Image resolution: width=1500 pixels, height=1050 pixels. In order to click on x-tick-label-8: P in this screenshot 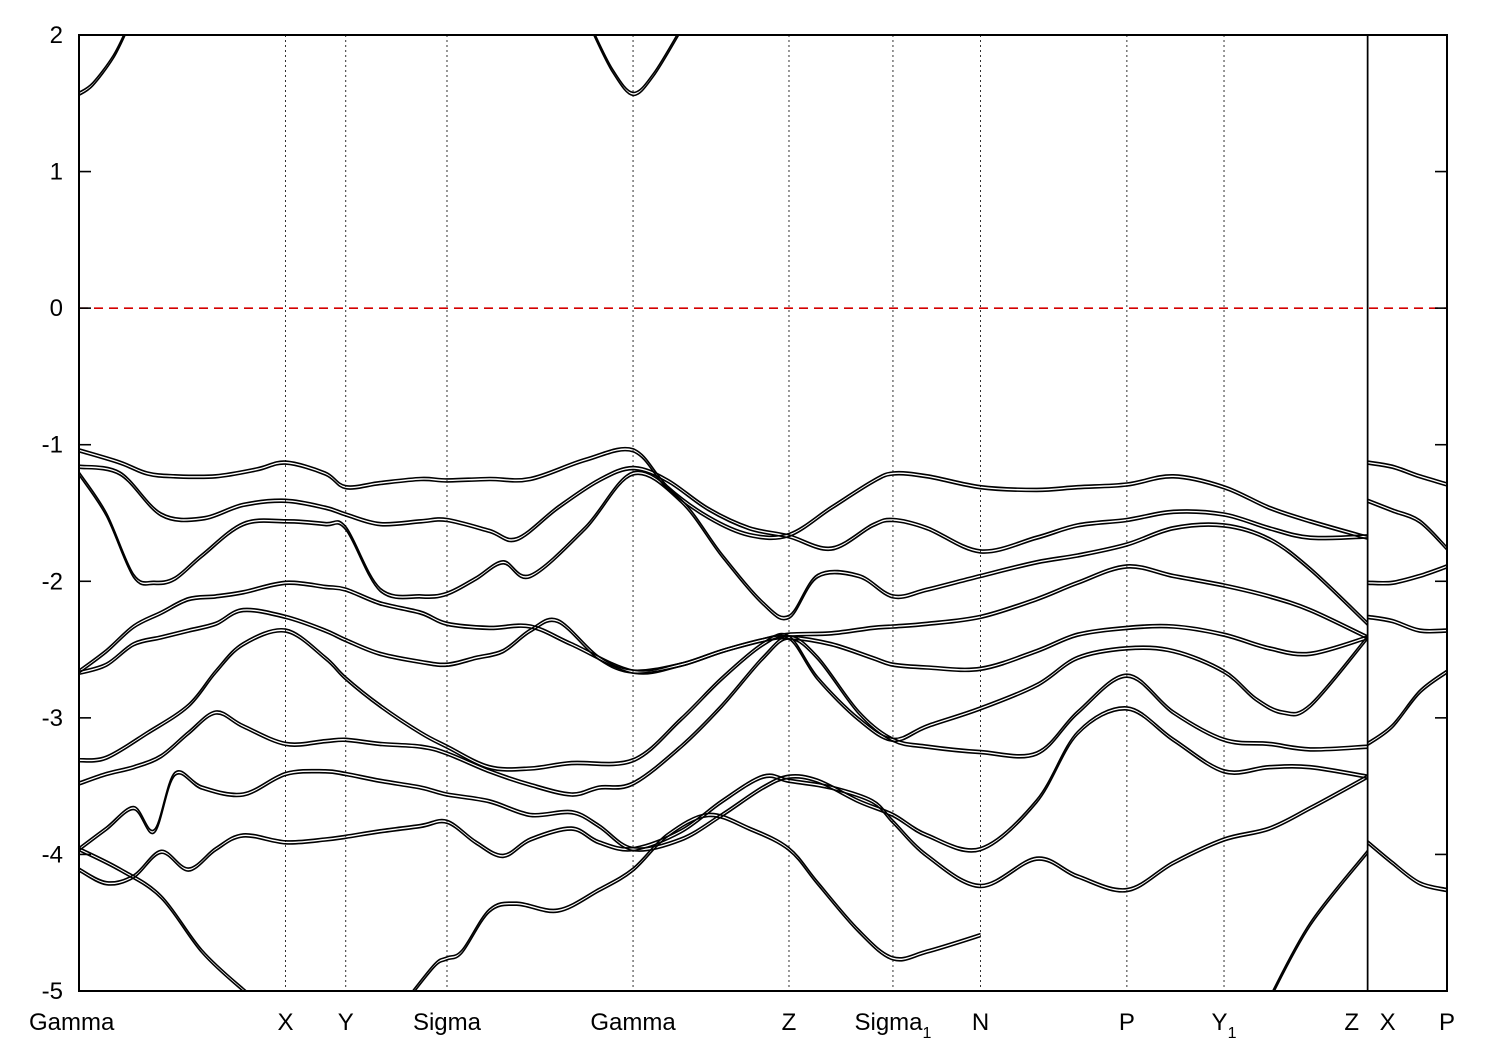, I will do `click(1127, 1022)`.